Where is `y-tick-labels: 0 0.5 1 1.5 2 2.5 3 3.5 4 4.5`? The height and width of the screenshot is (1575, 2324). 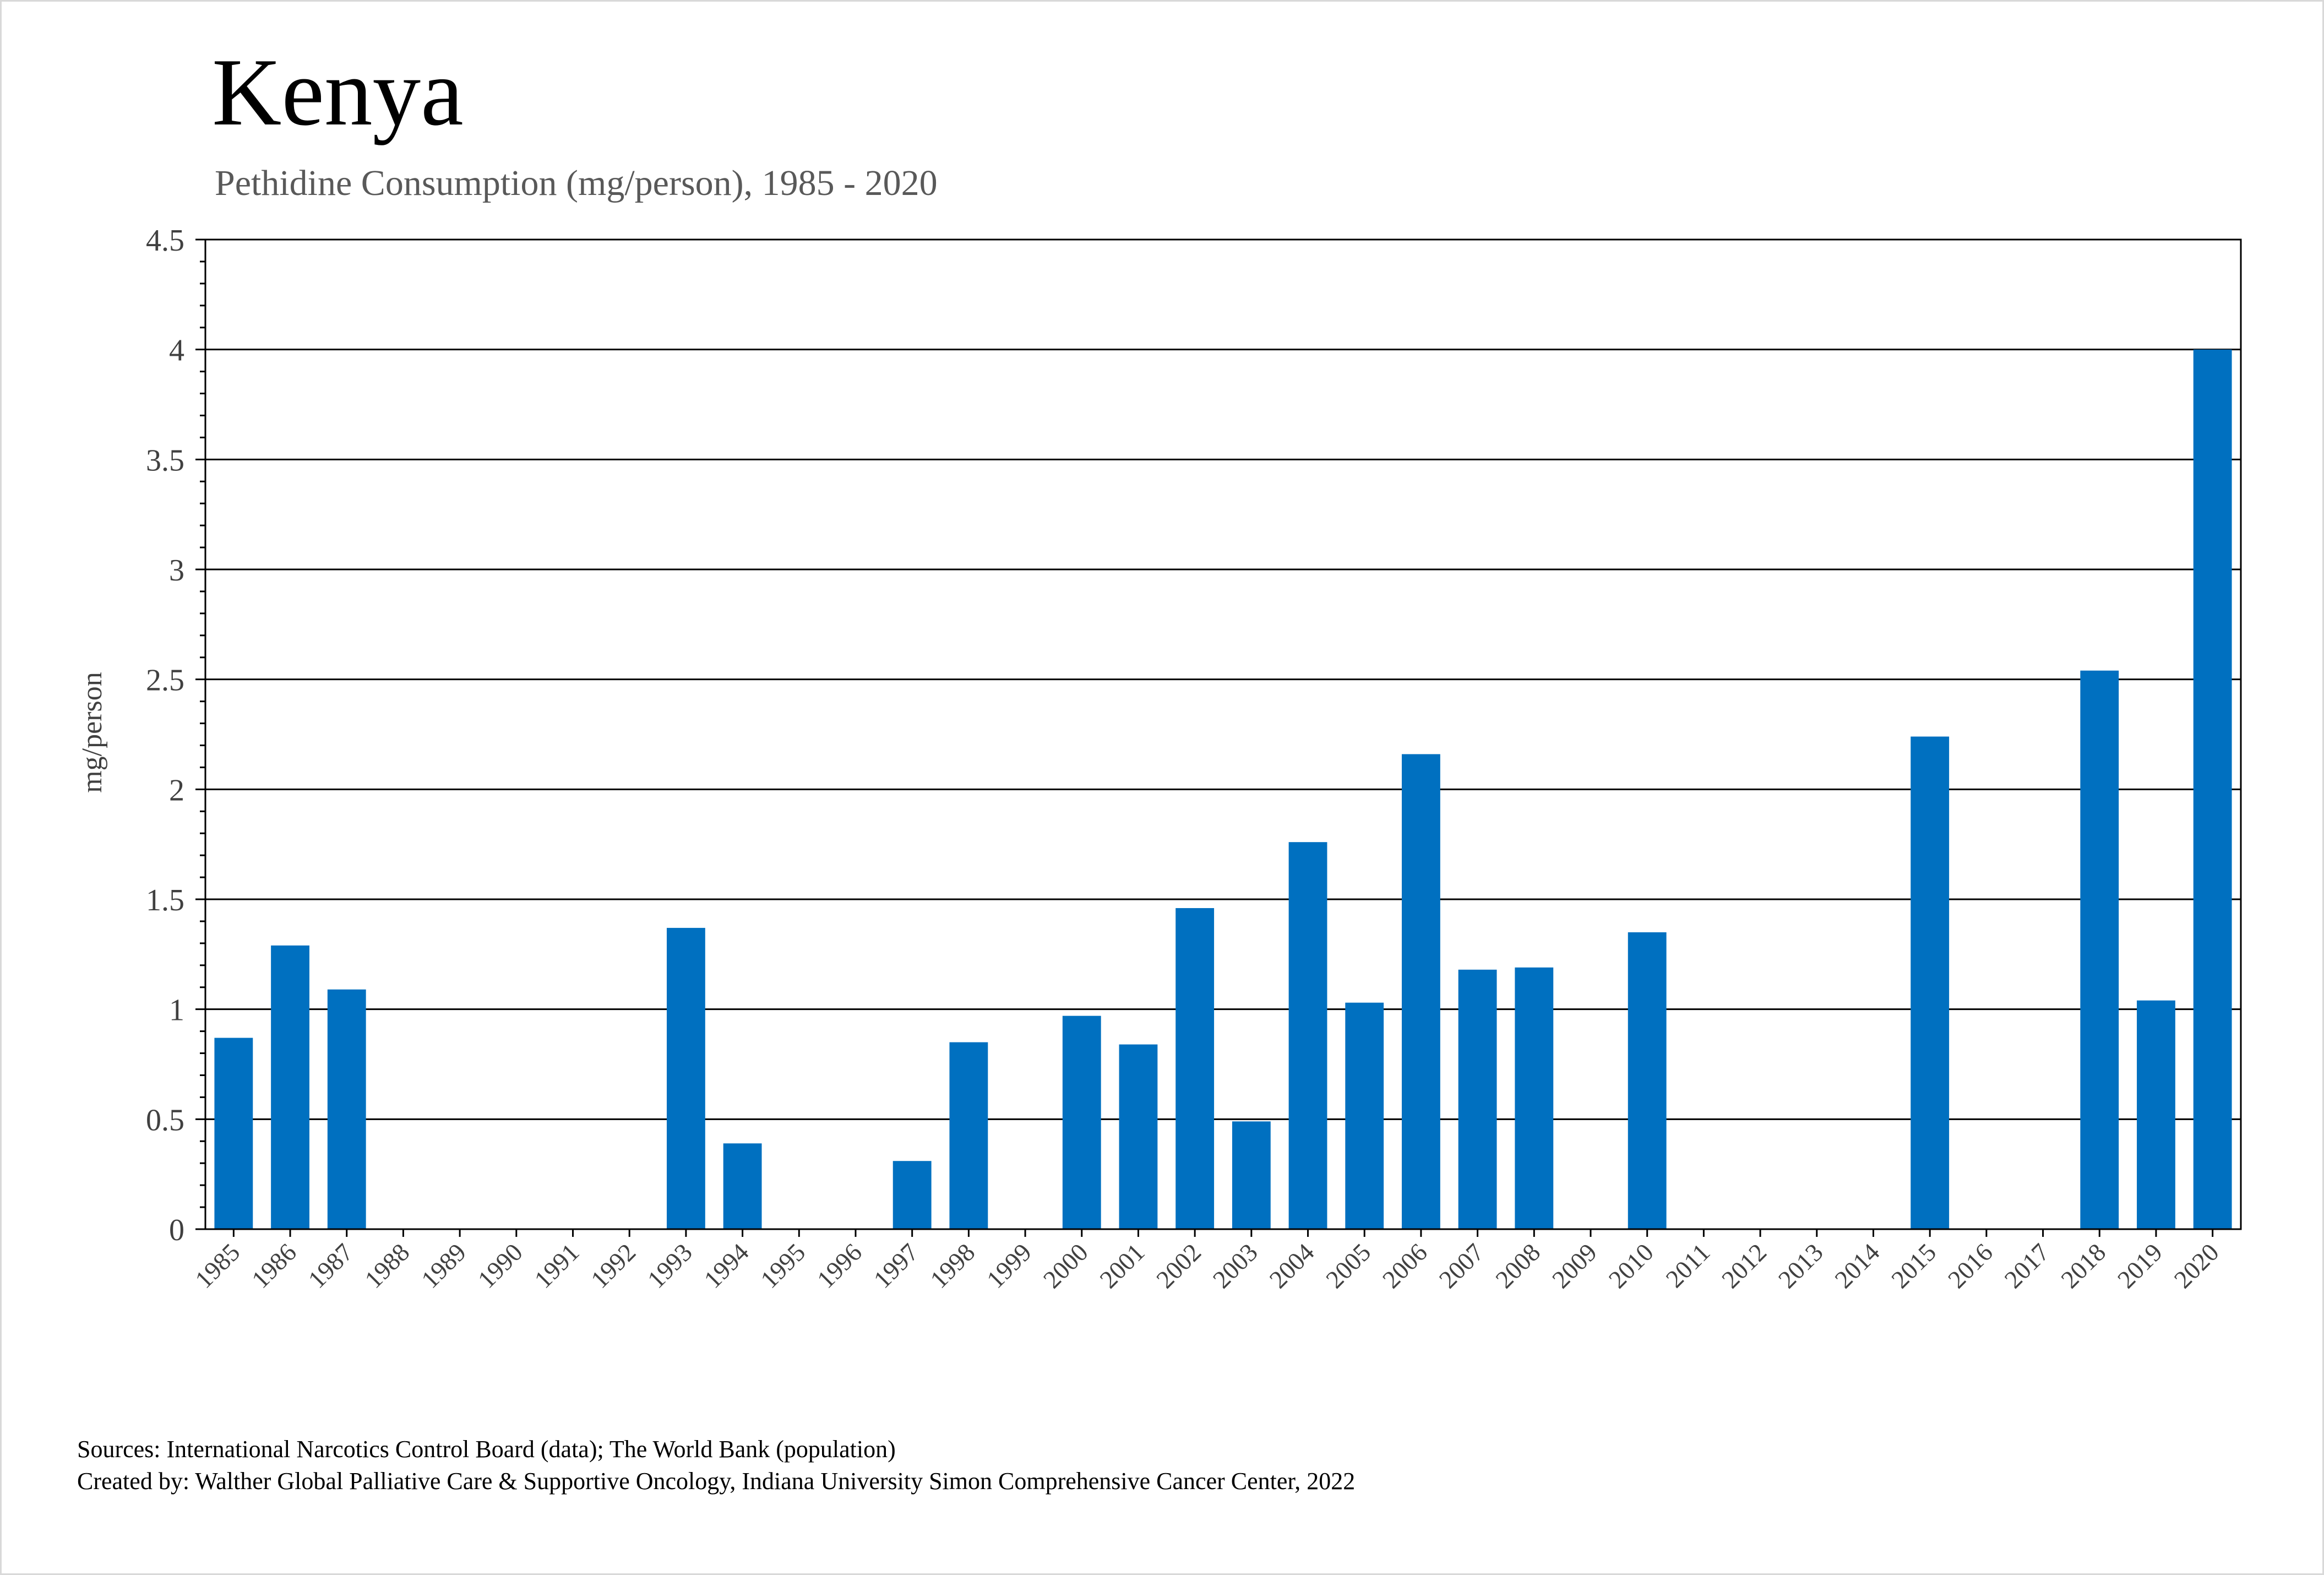 y-tick-labels: 0 0.5 1 1.5 2 2.5 3 3.5 4 4.5 is located at coordinates (165, 736).